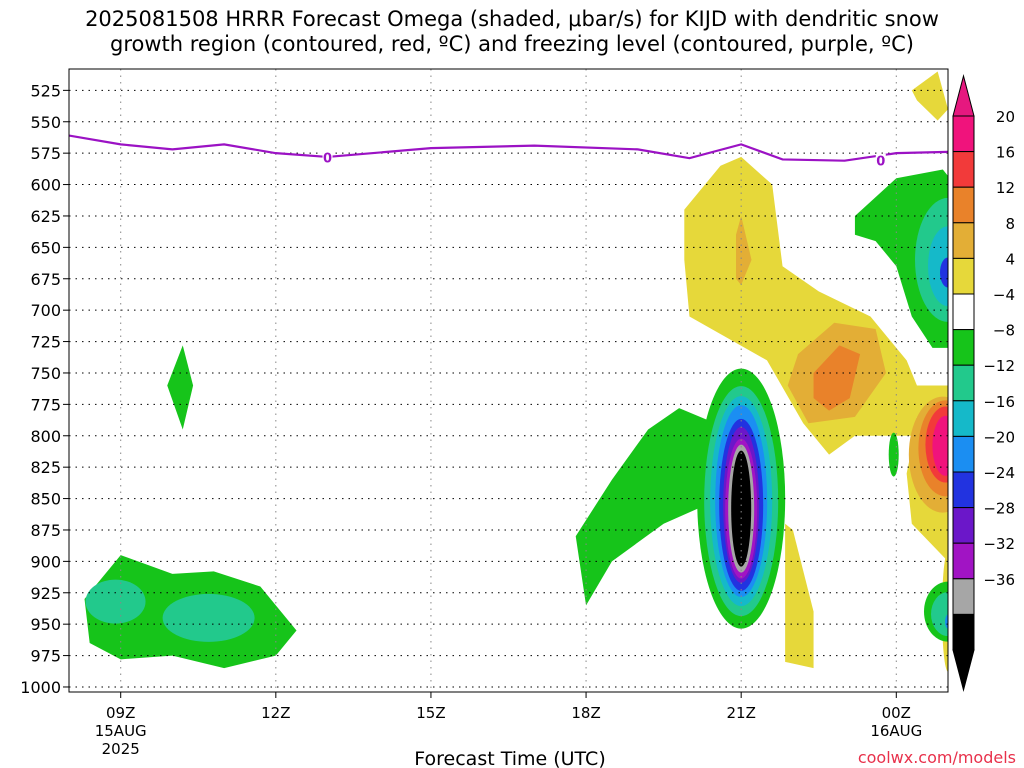 This screenshot has height=768, width=1024. I want to click on ytick-label-675: 675, so click(45, 279).